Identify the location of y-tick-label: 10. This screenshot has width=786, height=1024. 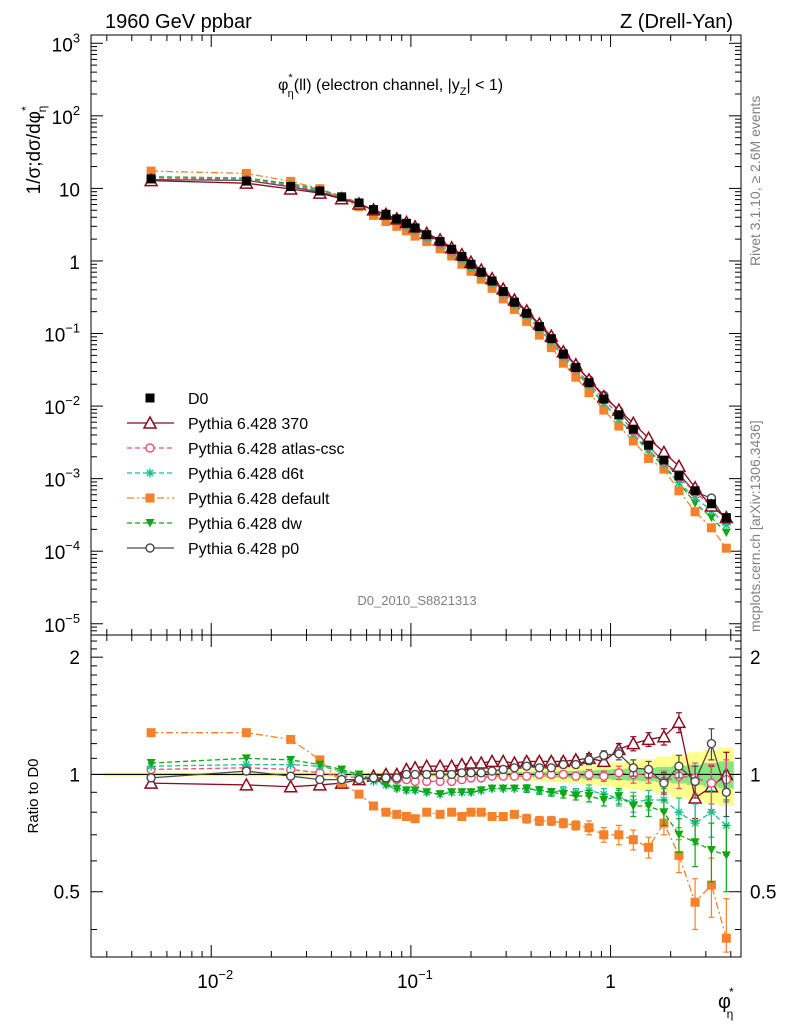
(69, 190).